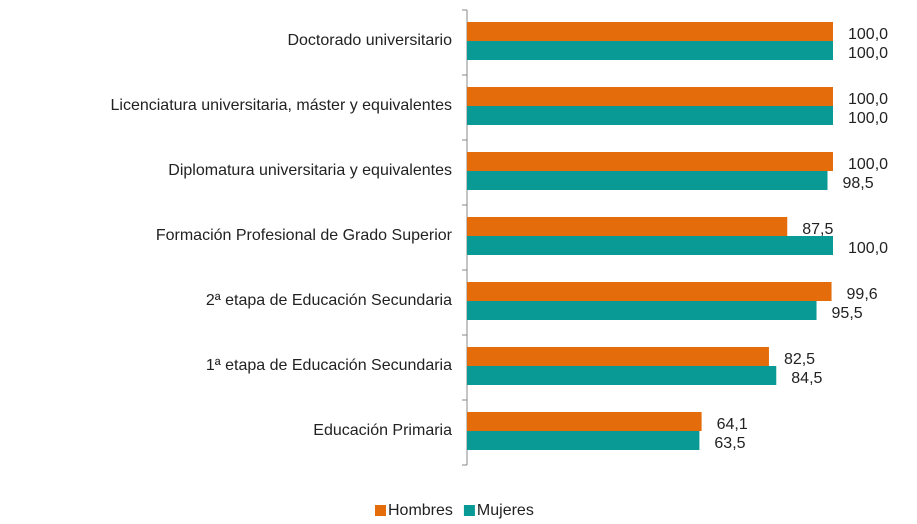  Describe the element at coordinates (799, 359) in the screenshot. I see `value-label: 82,5` at that location.